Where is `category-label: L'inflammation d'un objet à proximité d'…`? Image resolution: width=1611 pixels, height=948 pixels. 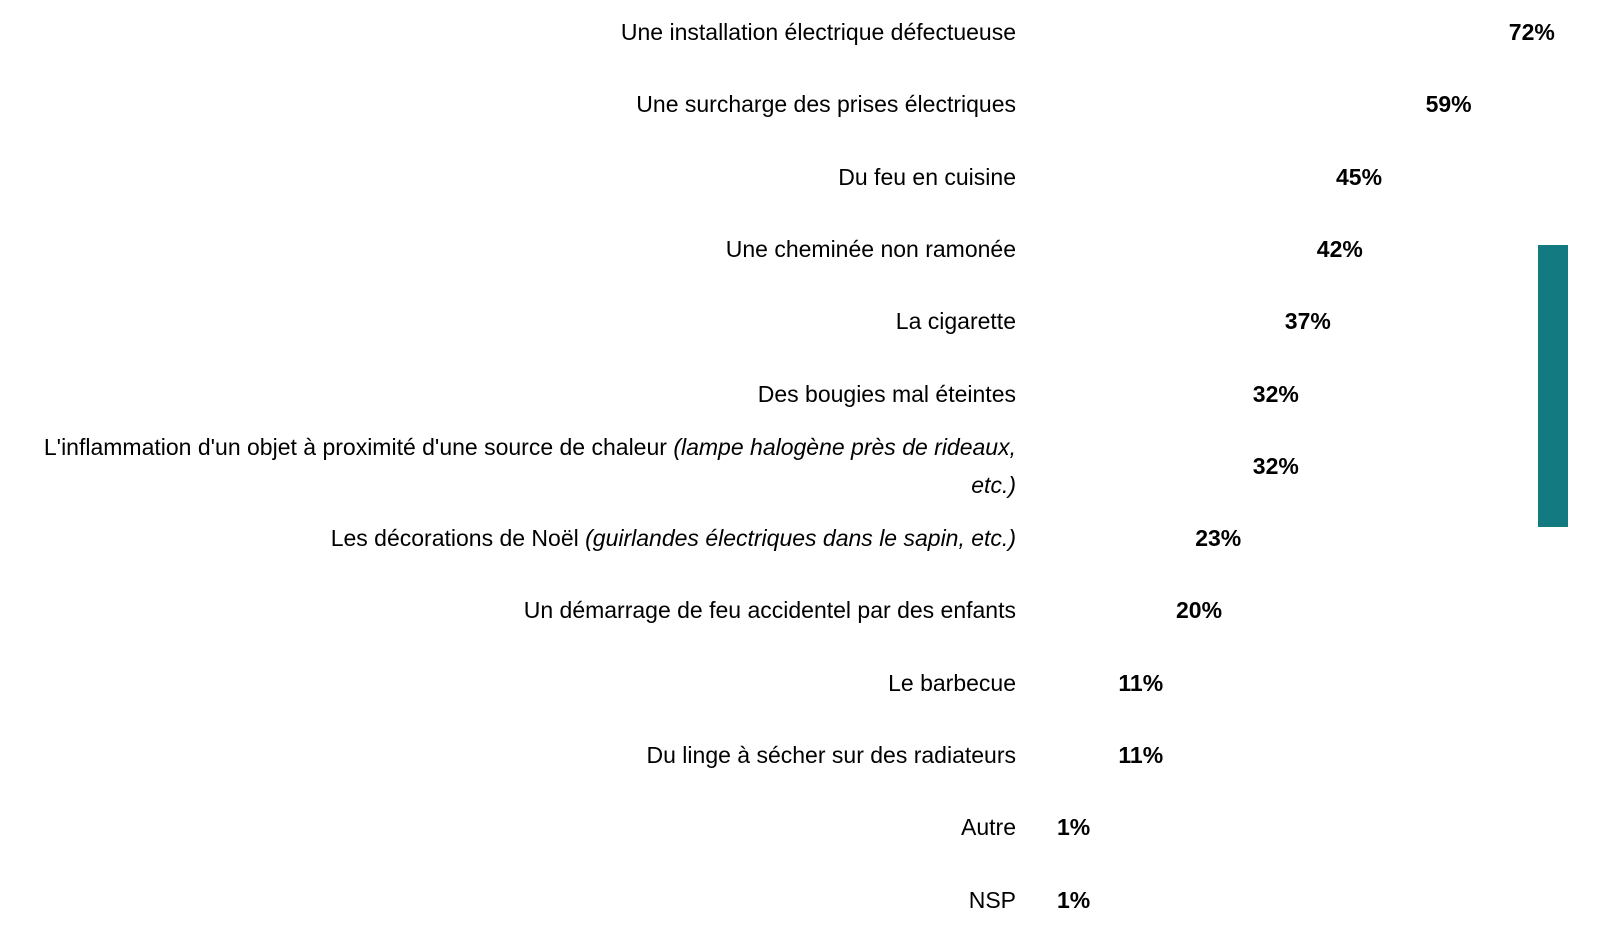 category-label: L'inflammation d'un objet à proximité d'… is located at coordinates (511, 466).